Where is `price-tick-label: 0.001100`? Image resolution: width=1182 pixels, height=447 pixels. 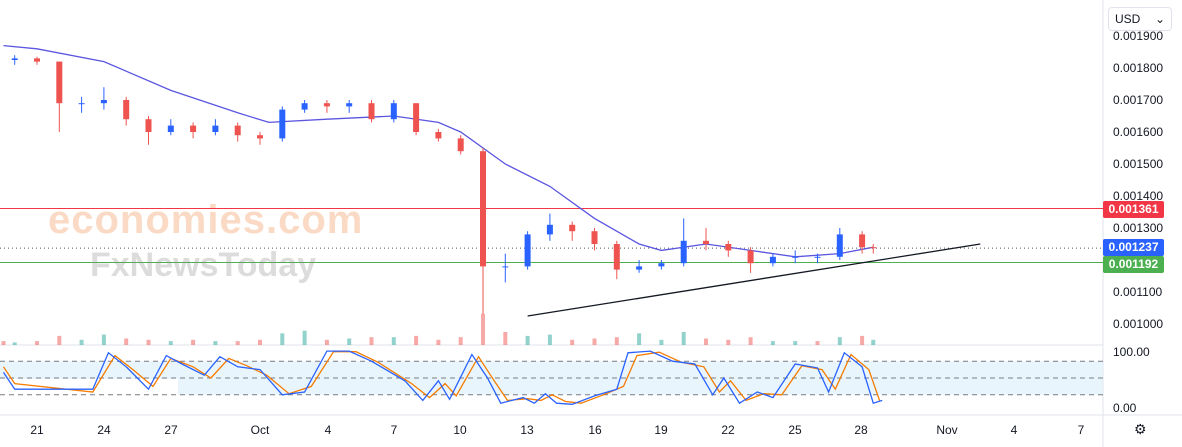
price-tick-label: 0.001100 is located at coordinates (1137, 292).